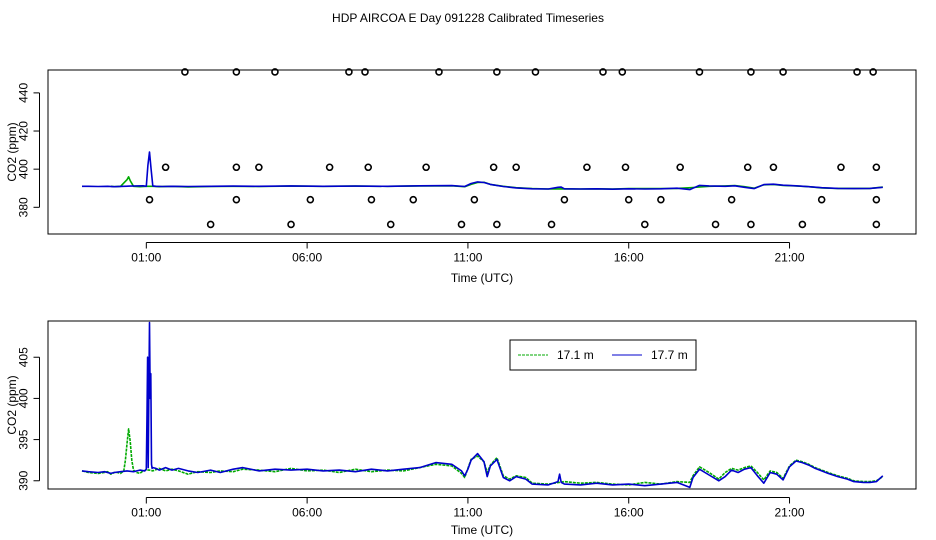 Image resolution: width=936 pixels, height=540 pixels. I want to click on y-tick-label: 390, so click(24, 480).